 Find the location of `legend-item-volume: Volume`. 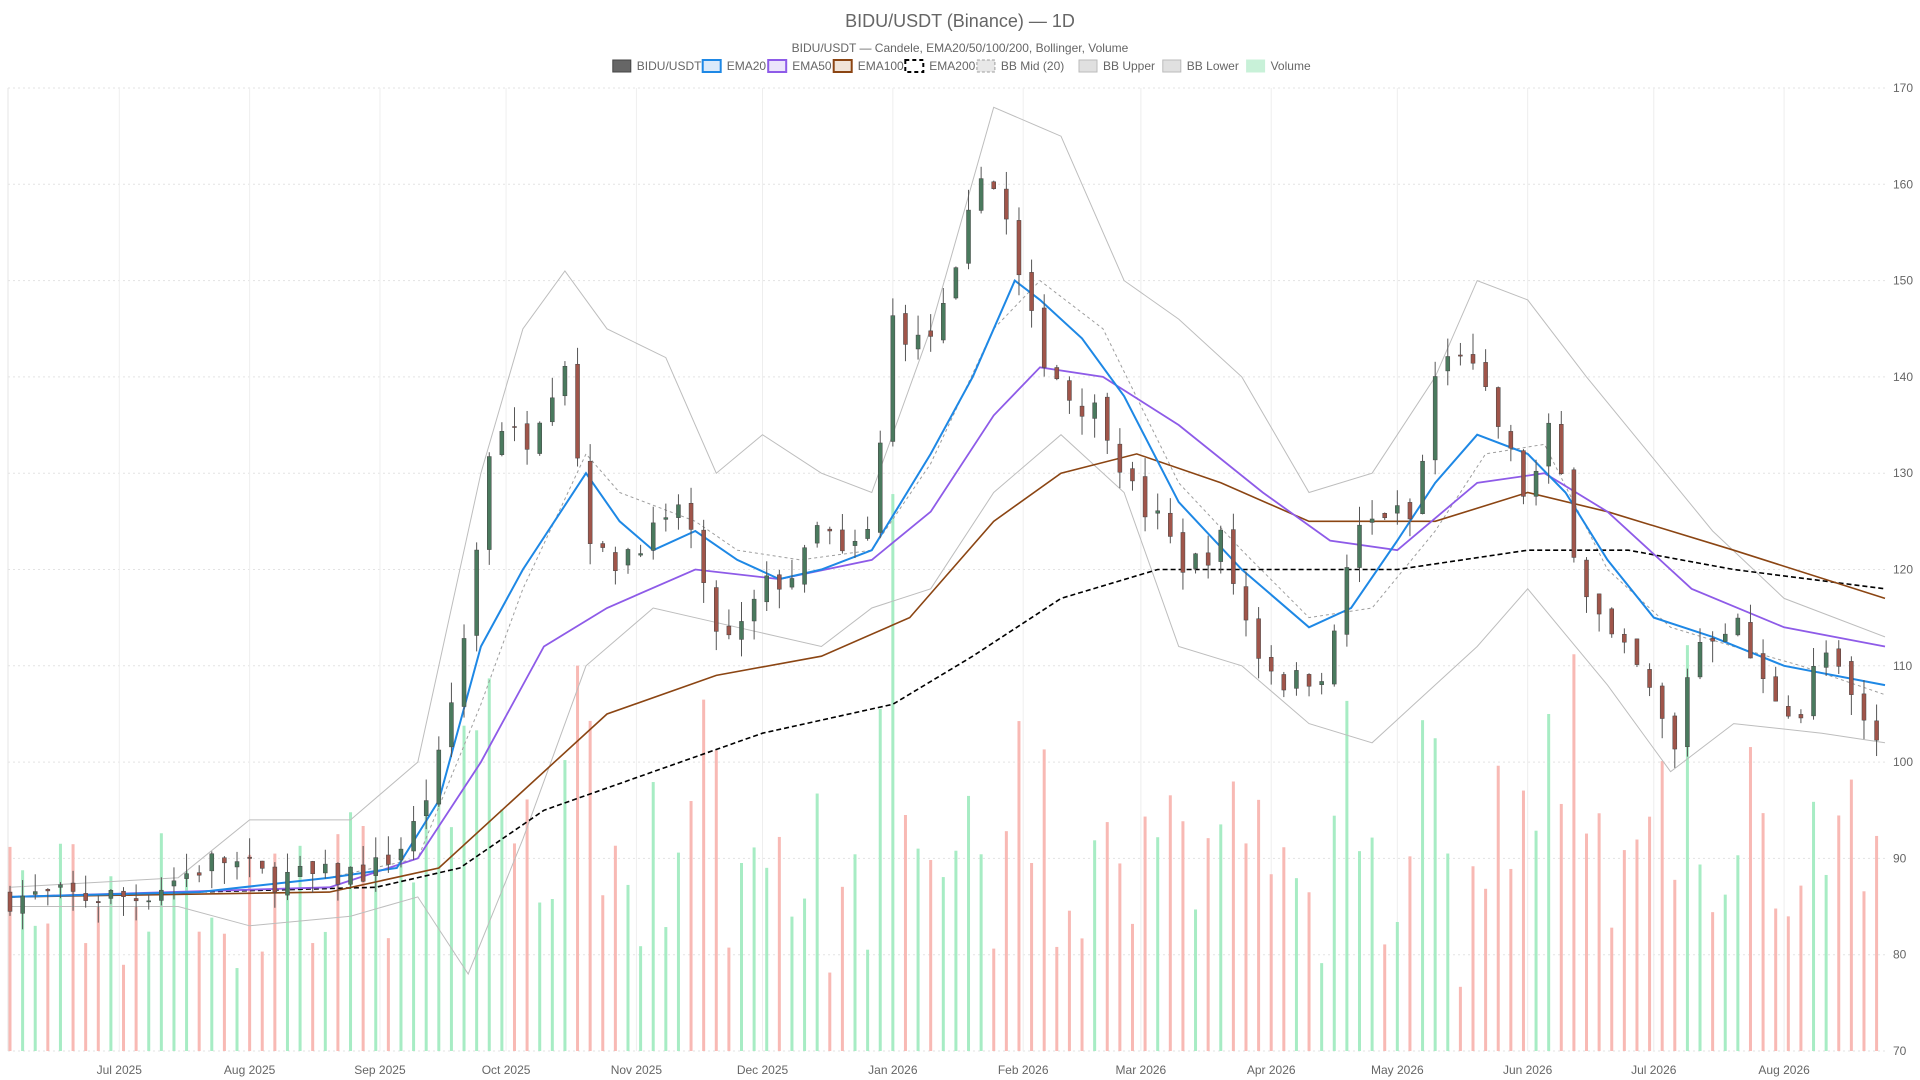

legend-item-volume: Volume is located at coordinates (1278, 66).